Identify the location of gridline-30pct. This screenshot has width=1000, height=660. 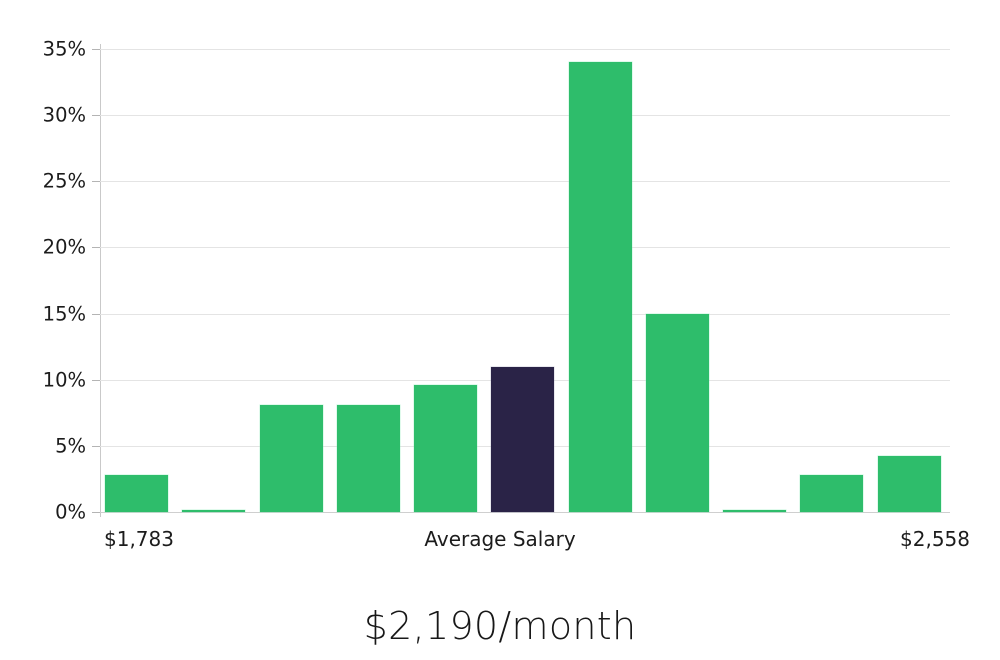
(525, 116).